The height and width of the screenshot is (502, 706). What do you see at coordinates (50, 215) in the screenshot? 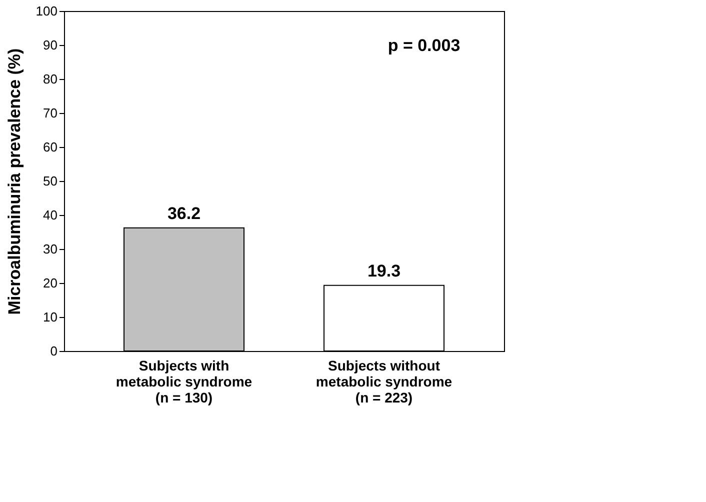
I see `y-tick-label: 40` at bounding box center [50, 215].